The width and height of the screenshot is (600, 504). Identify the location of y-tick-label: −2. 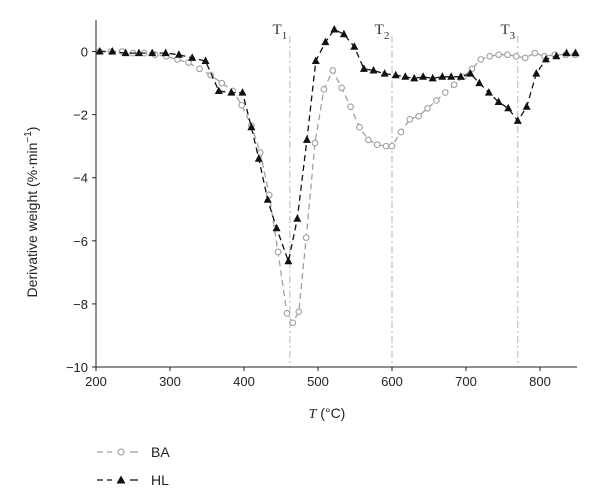
(80, 115).